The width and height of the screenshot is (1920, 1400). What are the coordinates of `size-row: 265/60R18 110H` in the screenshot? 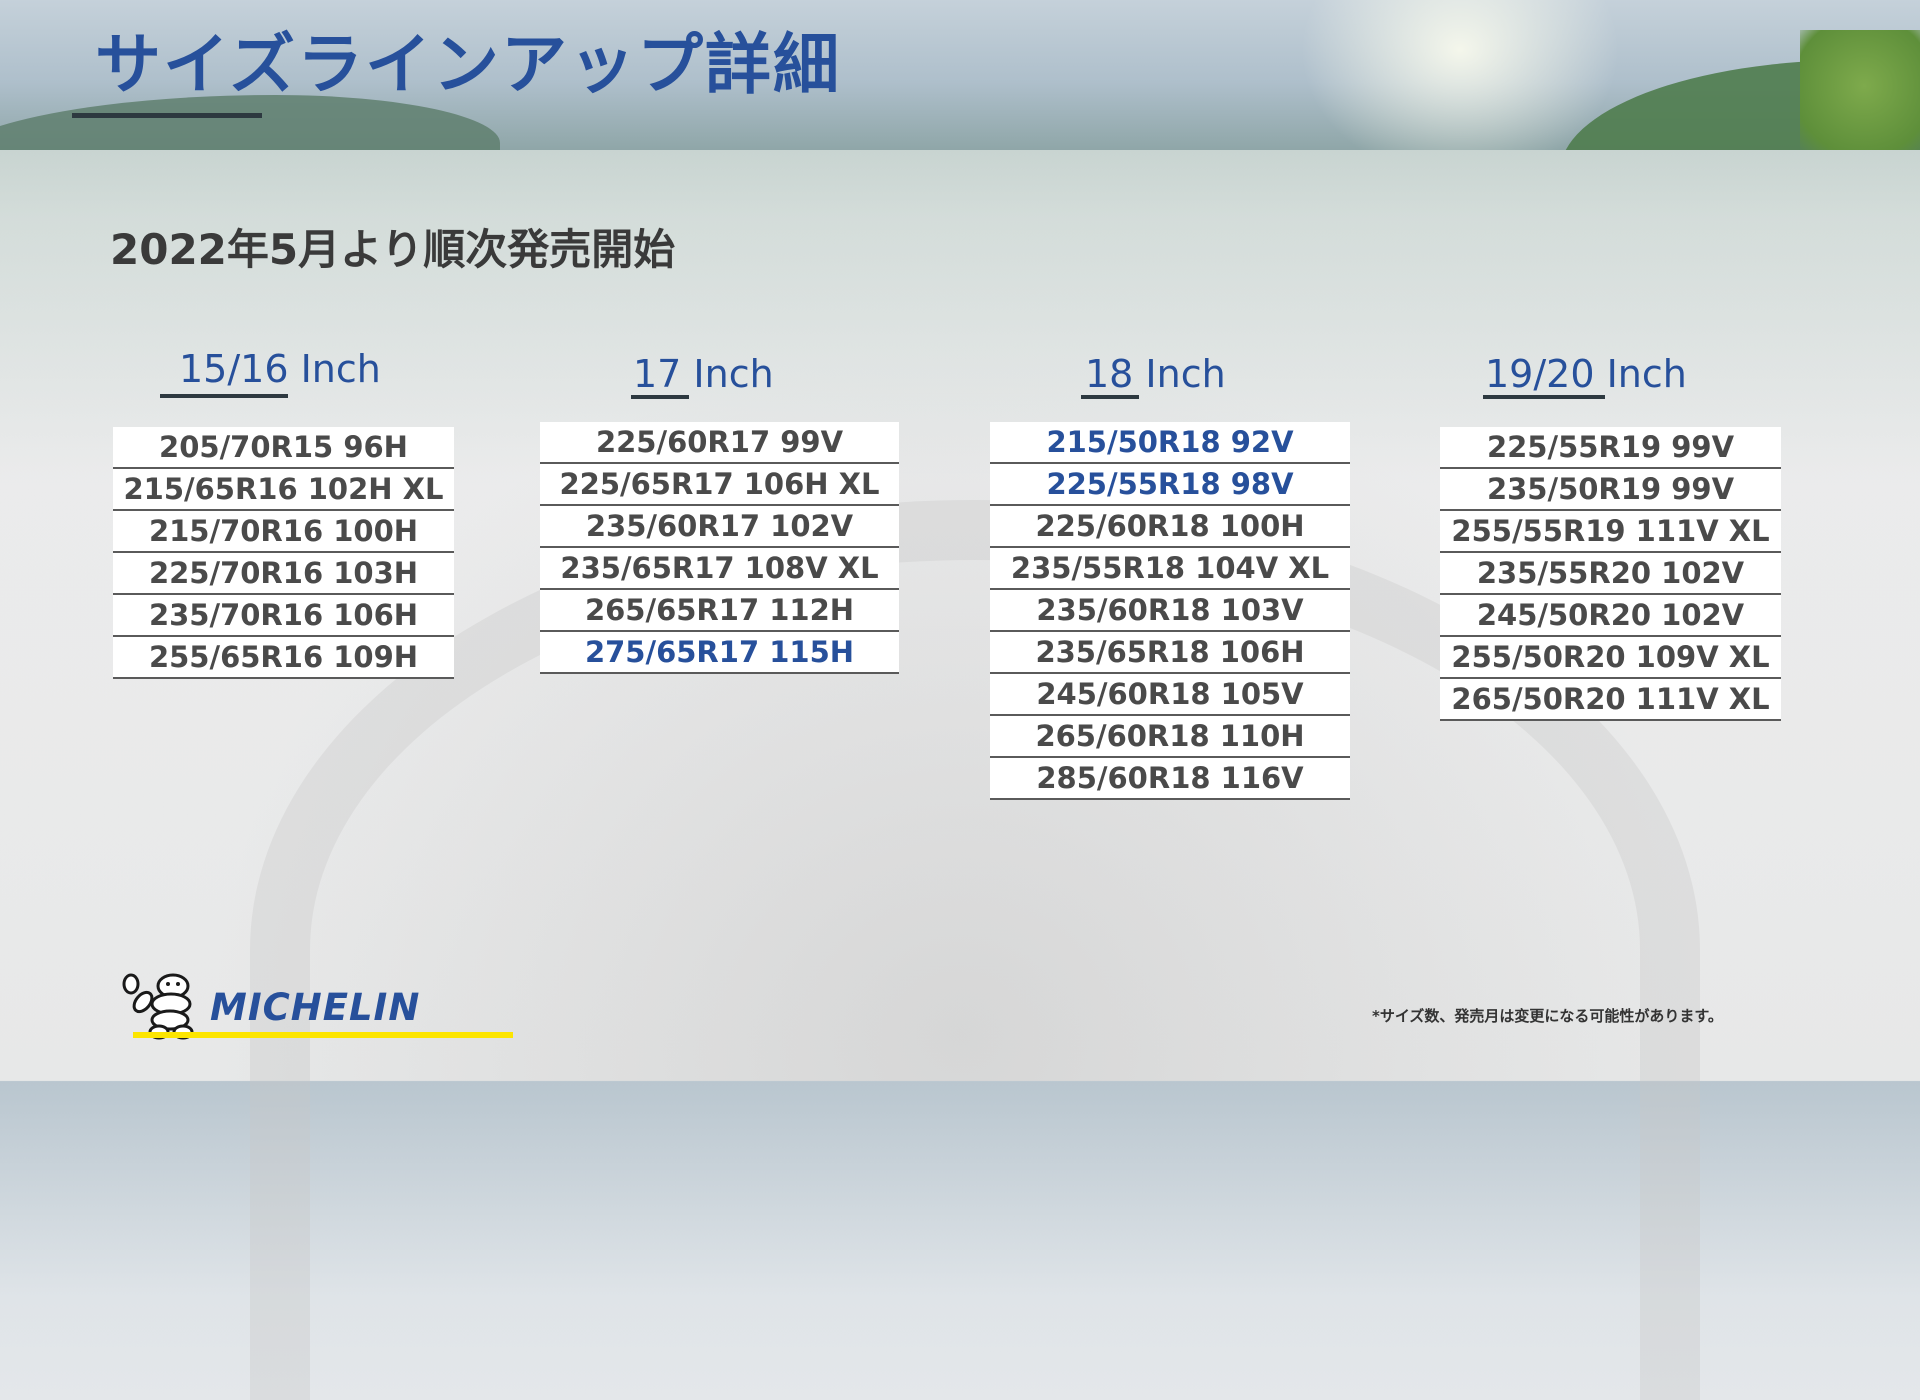 It's located at (1170, 737).